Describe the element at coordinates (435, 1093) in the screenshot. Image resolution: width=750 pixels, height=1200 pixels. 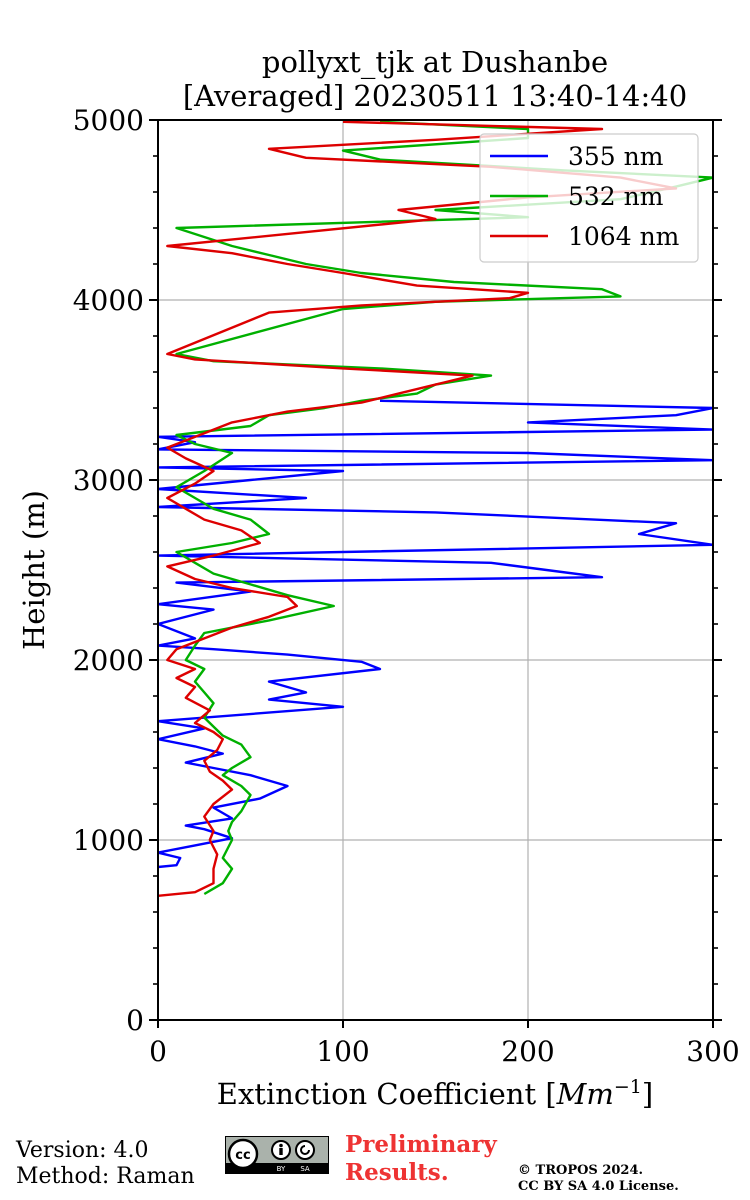
I see `x-axis-label: Extinction Coefficient [Mm−1]` at that location.